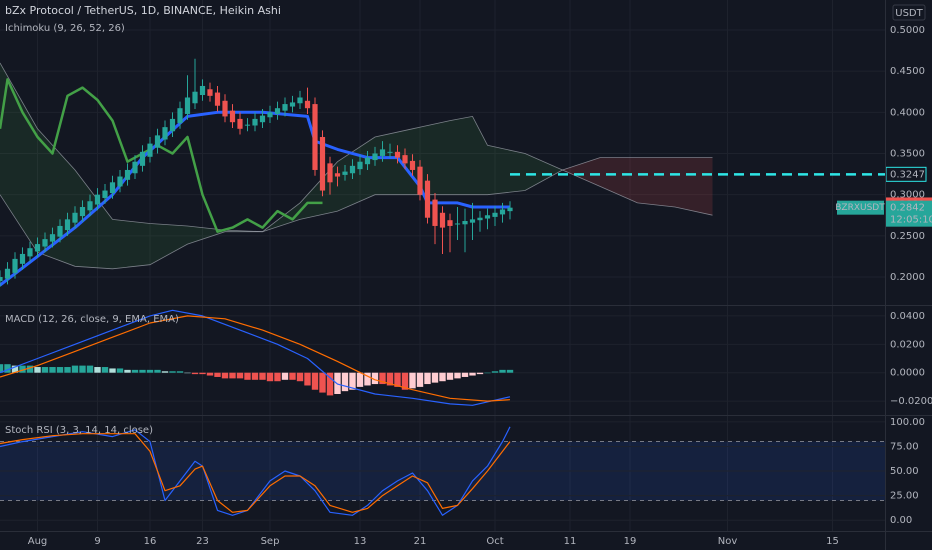  Describe the element at coordinates (270, 541) in the screenshot. I see `x-tick-label: Sep` at that location.